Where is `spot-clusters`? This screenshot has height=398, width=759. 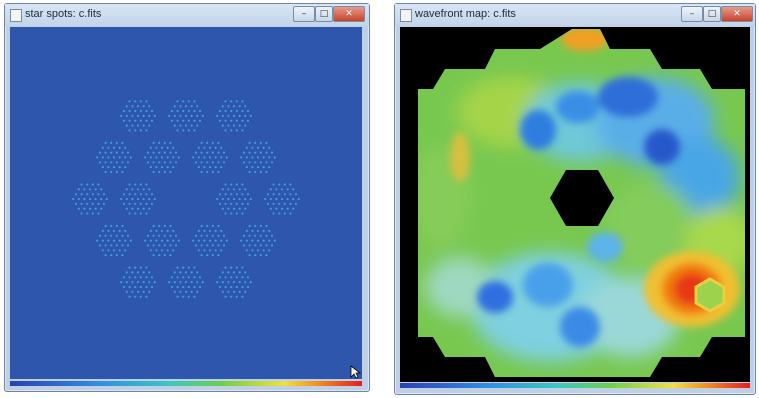 spot-clusters is located at coordinates (186, 199).